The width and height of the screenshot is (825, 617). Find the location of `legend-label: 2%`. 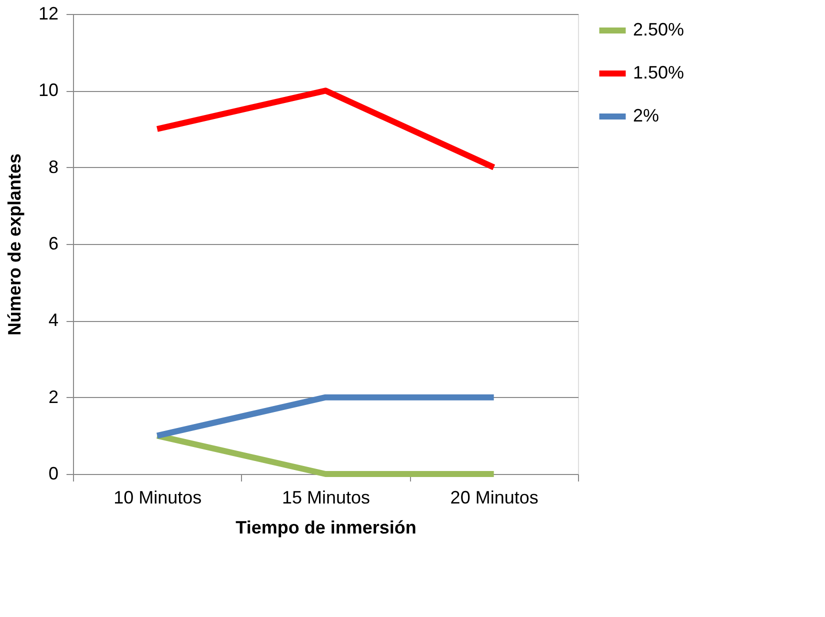

legend-label: 2% is located at coordinates (646, 116).